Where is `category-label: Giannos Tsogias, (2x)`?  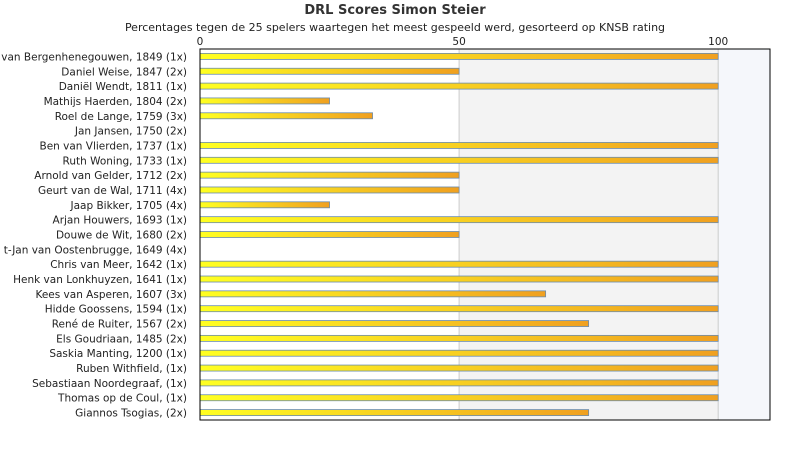
category-label: Giannos Tsogias, (2x) is located at coordinates (131, 414).